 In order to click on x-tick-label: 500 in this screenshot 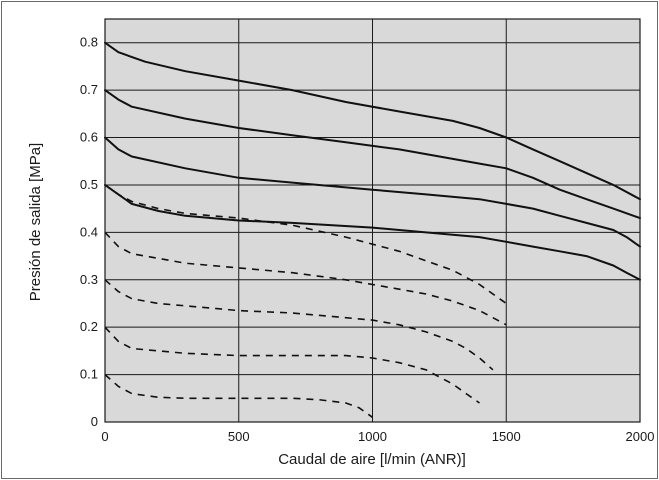, I will do `click(239, 436)`.